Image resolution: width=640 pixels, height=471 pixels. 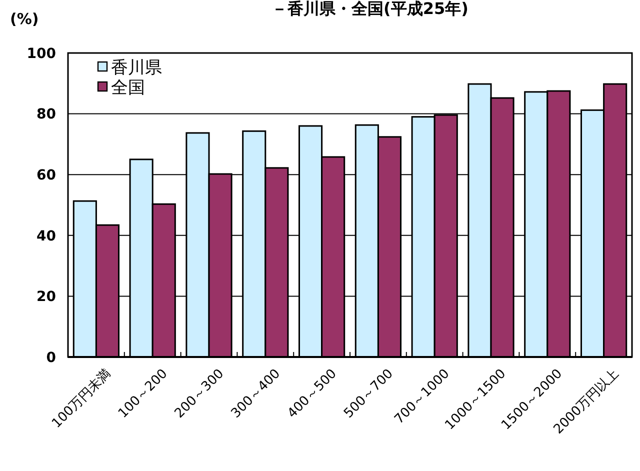 What do you see at coordinates (51, 358) in the screenshot?
I see `y-tick-label: 0` at bounding box center [51, 358].